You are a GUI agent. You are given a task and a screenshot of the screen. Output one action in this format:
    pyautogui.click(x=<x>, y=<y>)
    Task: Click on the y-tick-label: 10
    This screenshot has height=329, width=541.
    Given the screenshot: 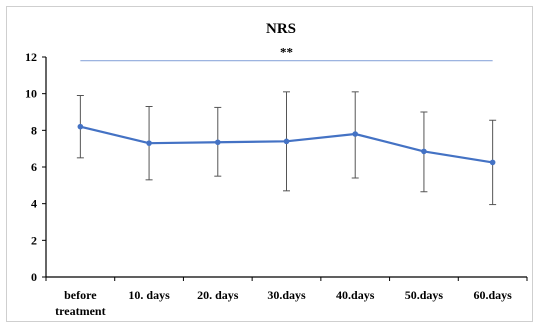 What is the action you would take?
    pyautogui.click(x=31, y=94)
    